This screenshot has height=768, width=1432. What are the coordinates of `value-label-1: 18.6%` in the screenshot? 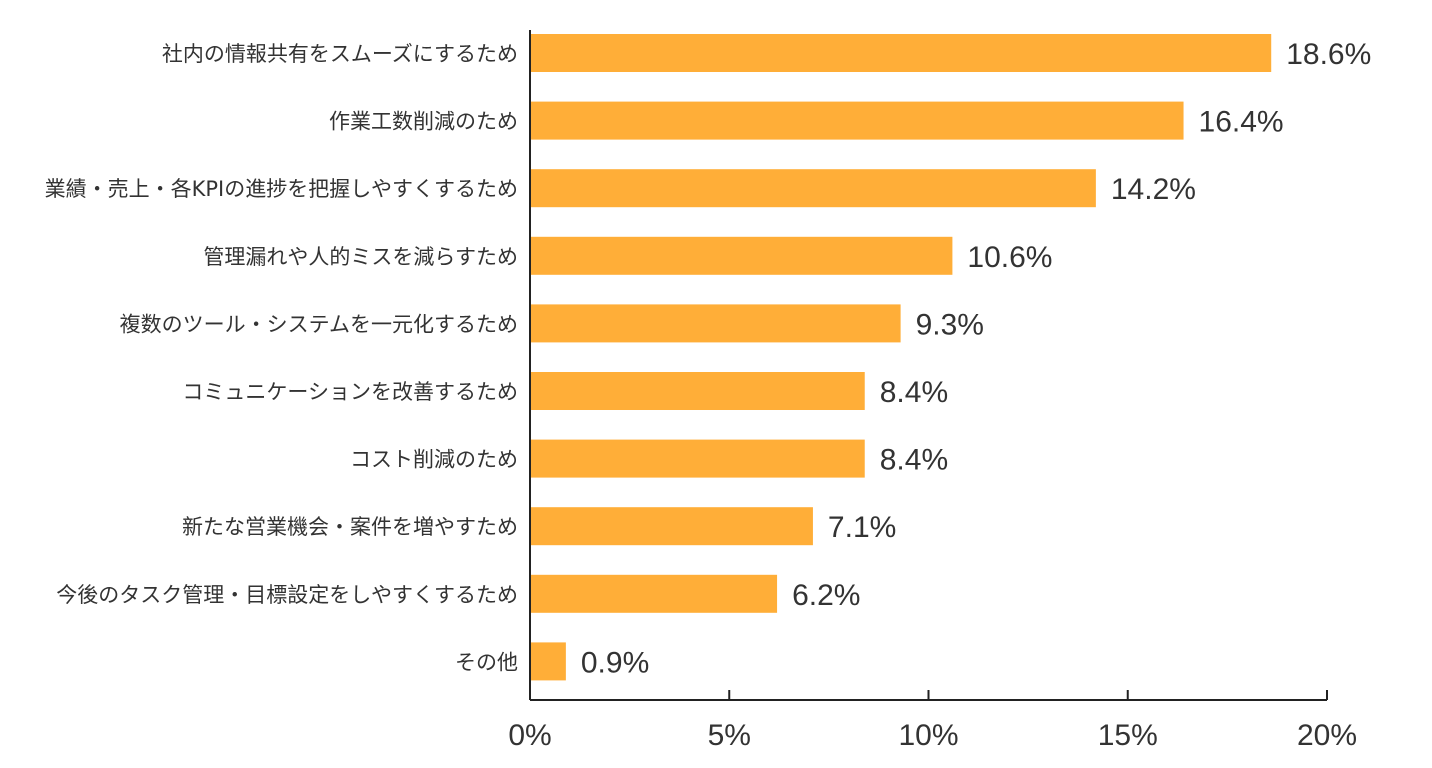 It's located at (1328, 54).